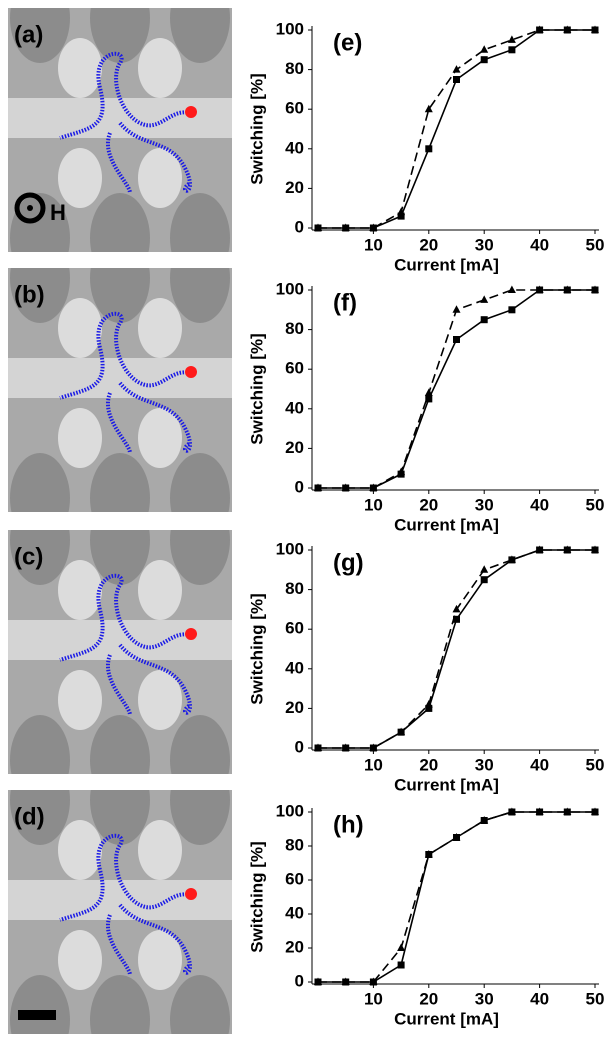 The width and height of the screenshot is (608, 1063). Describe the element at coordinates (345, 302) in the screenshot. I see `panel-label: (f)` at that location.